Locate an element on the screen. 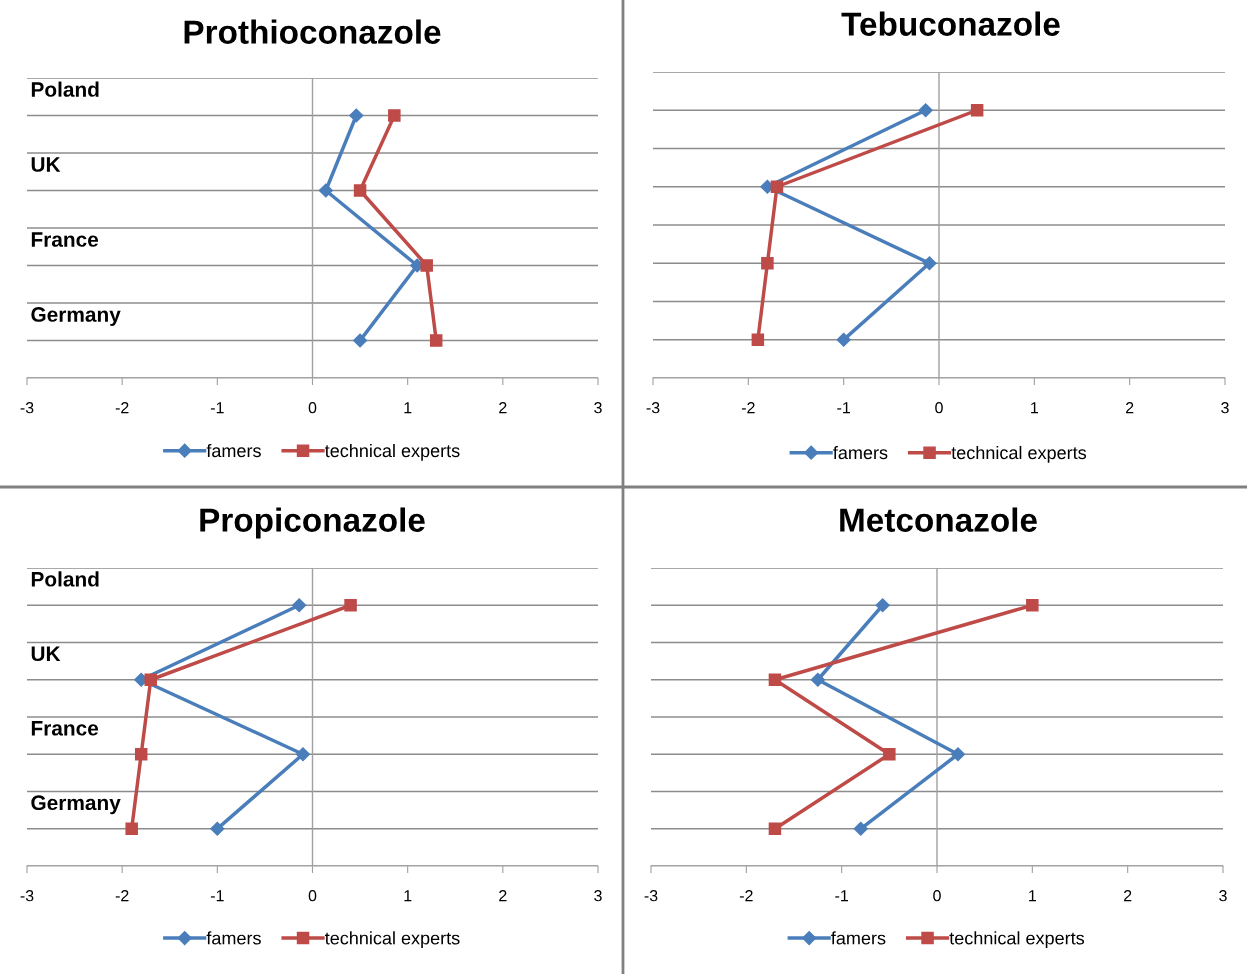  chart-title: Metconazole is located at coordinates (938, 519).